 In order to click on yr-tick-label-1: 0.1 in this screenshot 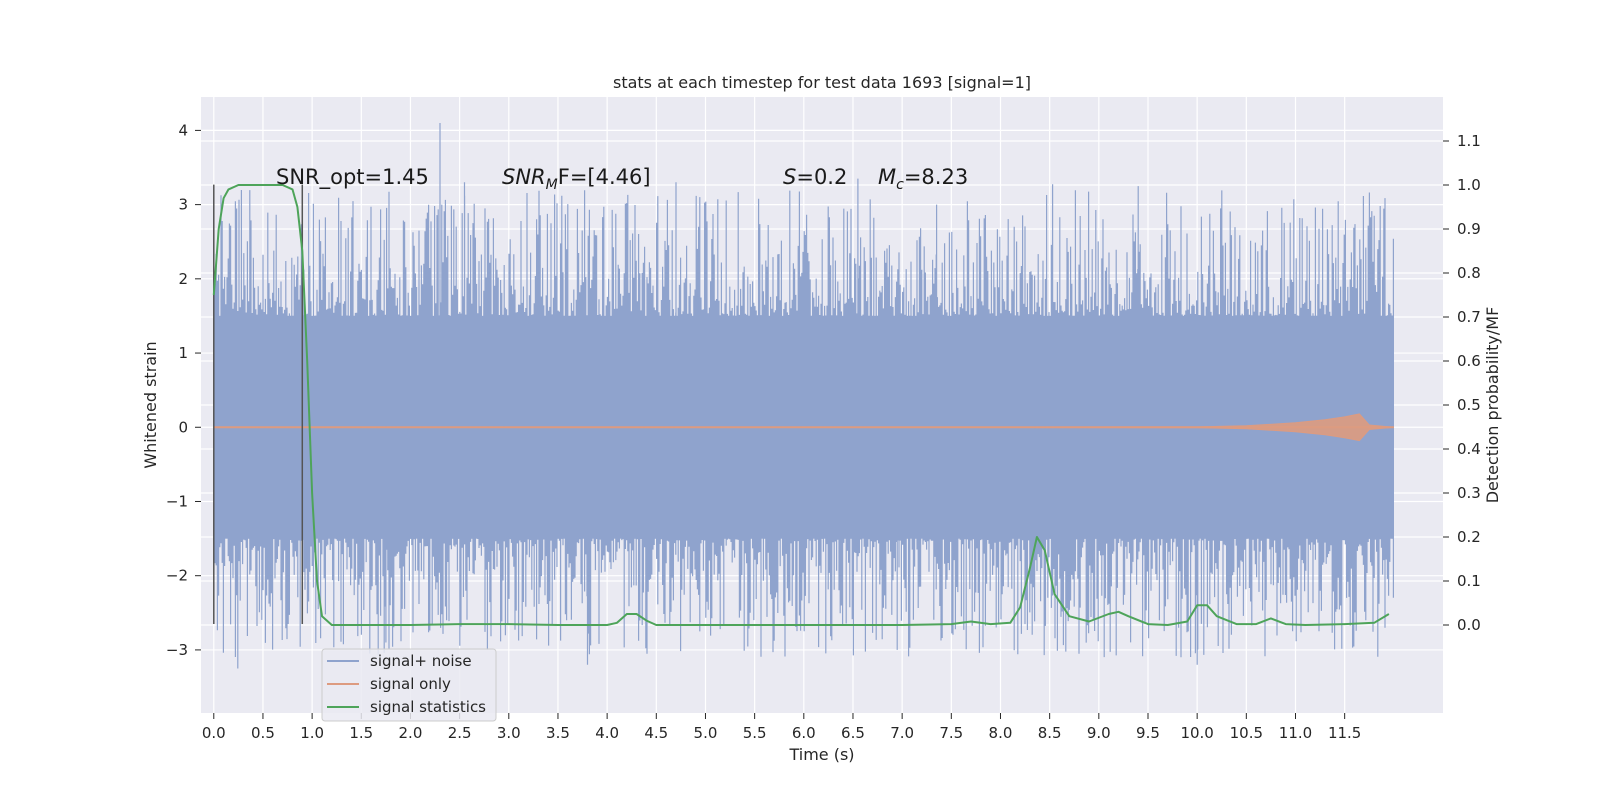, I will do `click(1469, 581)`.